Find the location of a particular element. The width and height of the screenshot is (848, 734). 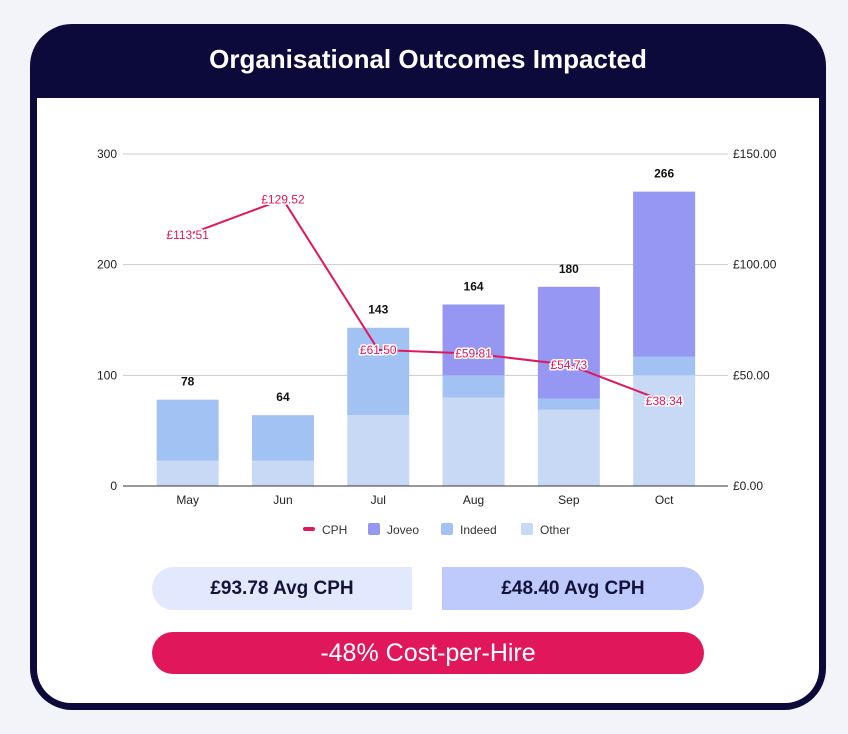

y2-tick-label: £0.00 is located at coordinates (748, 486).